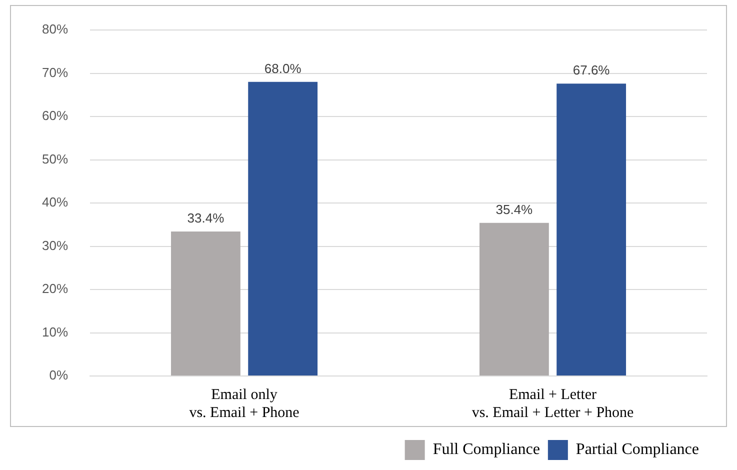  I want to click on y-tick-label: 20%, so click(55, 288).